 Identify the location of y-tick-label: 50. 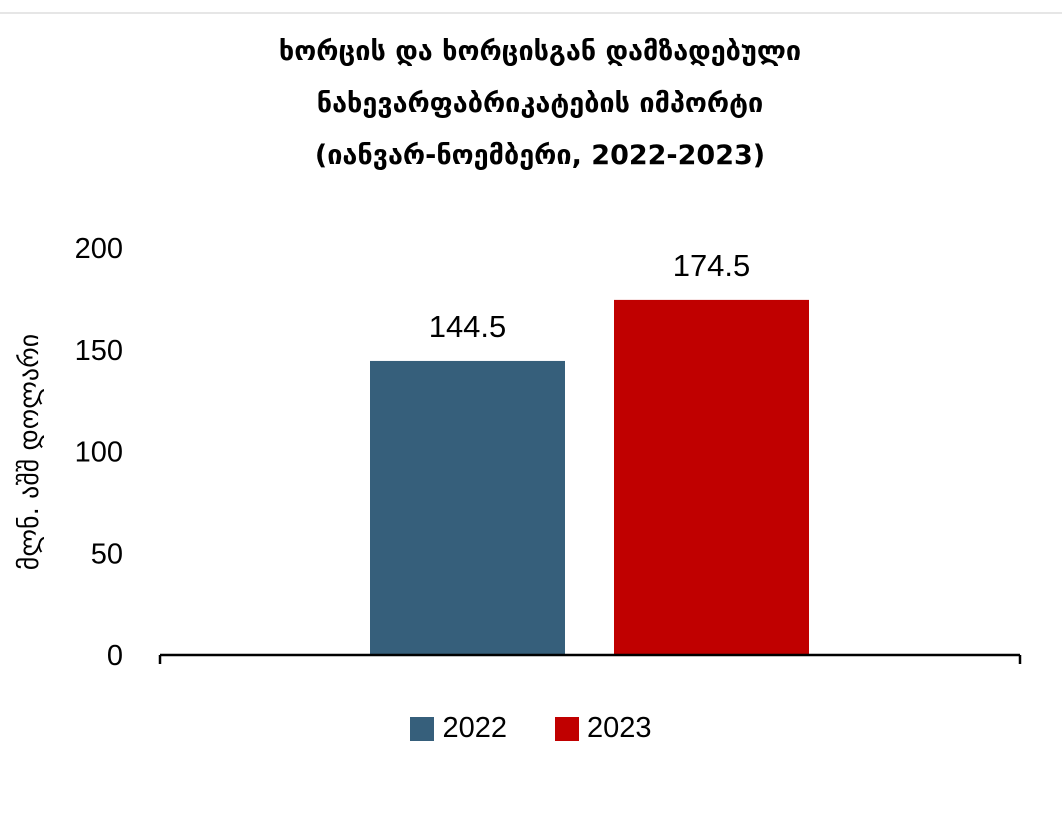
(107, 554).